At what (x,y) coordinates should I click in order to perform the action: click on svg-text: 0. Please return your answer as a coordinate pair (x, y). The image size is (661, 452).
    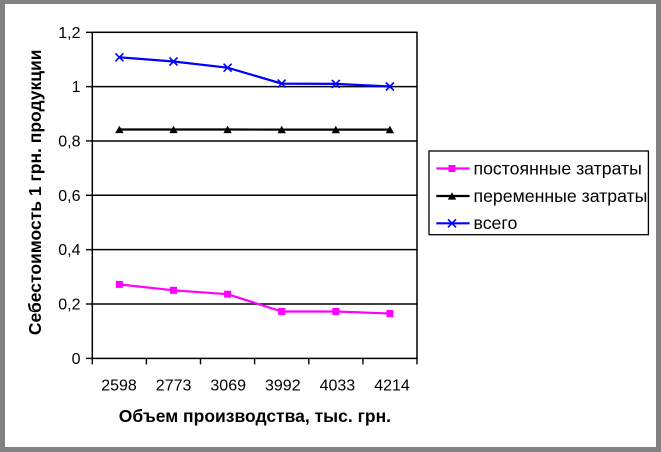
    Looking at the image, I should click on (76, 359).